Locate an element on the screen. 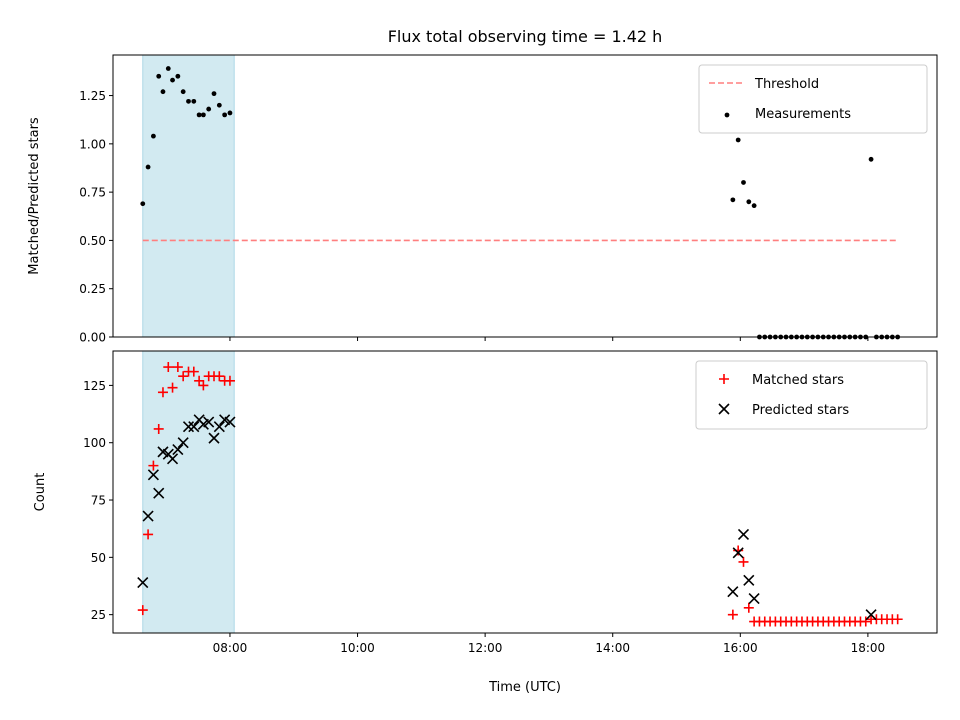  y-tick-label: 100 is located at coordinates (94, 443).